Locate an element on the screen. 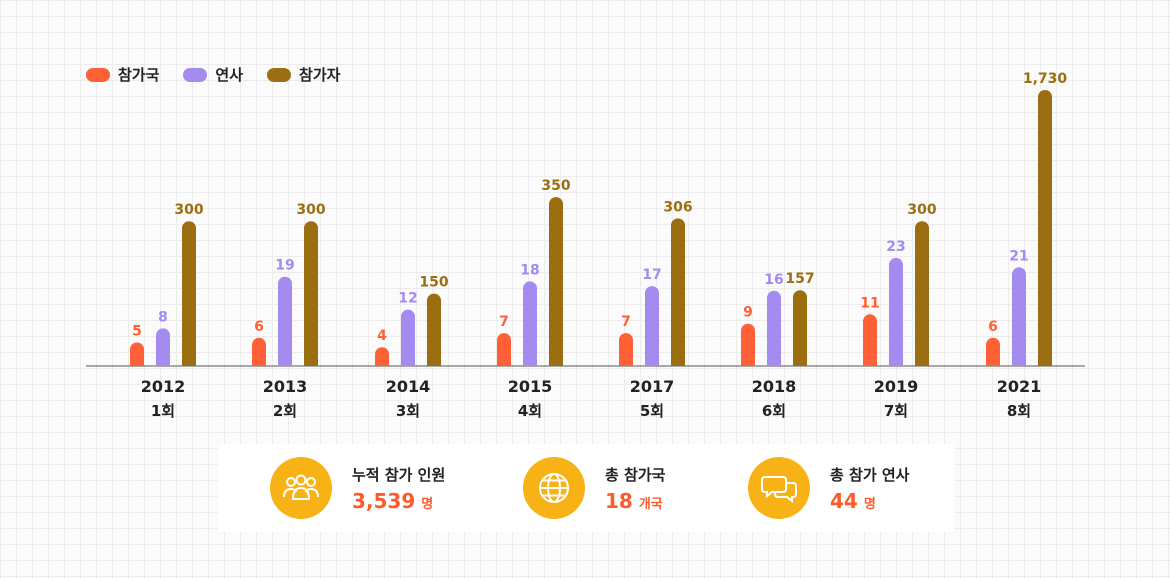  data-label-speakers-2012: 8 is located at coordinates (163, 317).